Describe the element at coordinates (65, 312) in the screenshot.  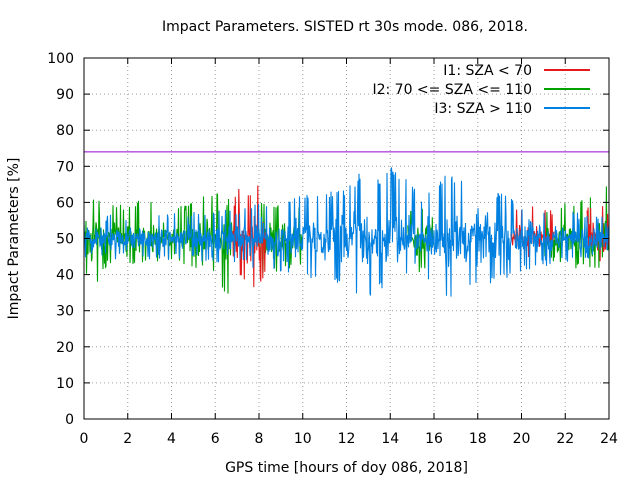
I see `y-tick-label: 30` at that location.